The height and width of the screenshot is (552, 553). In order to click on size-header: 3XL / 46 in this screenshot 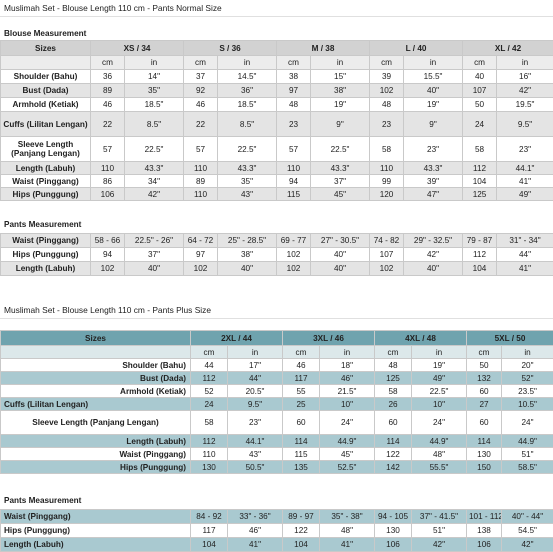, I will do `click(328, 338)`.